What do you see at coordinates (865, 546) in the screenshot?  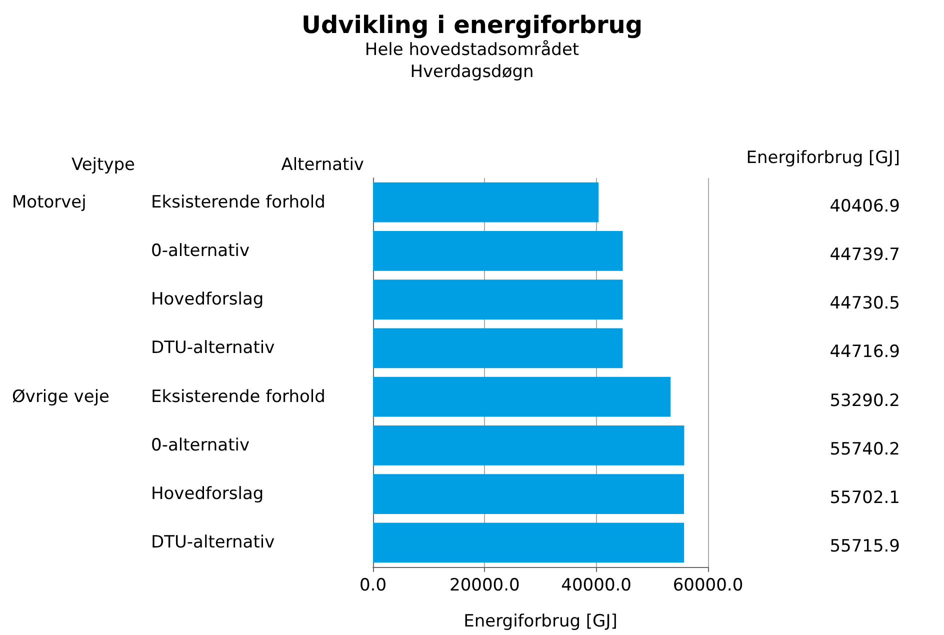 I see `data-label: 55715.9` at bounding box center [865, 546].